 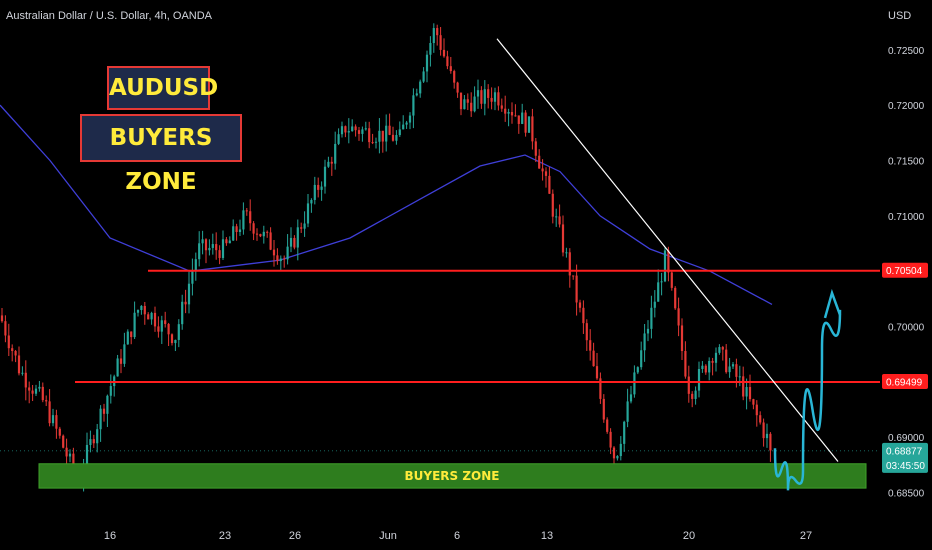 What do you see at coordinates (452, 476) in the screenshot?
I see `buyers-zone-rect` at bounding box center [452, 476].